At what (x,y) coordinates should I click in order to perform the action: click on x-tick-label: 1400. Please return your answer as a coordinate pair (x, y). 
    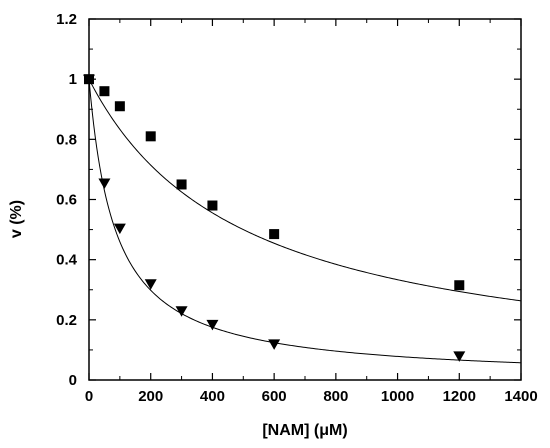
    Looking at the image, I should click on (520, 396).